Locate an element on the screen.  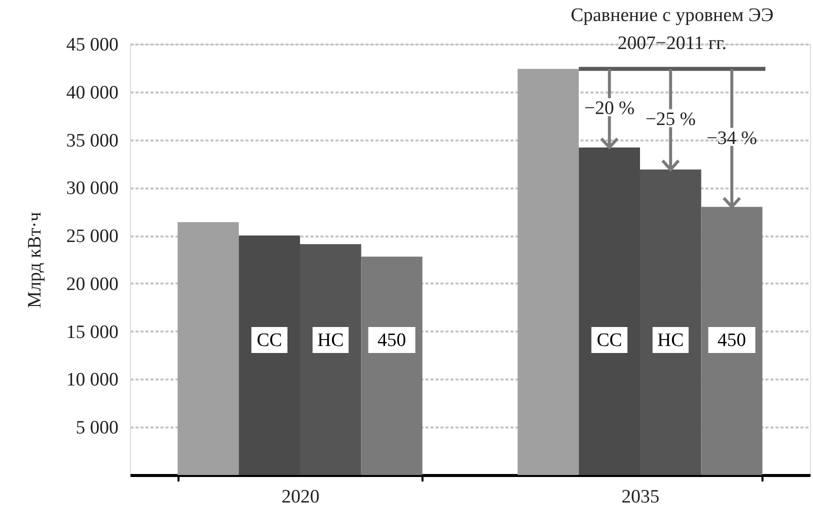
series-label: СС is located at coordinates (609, 340).